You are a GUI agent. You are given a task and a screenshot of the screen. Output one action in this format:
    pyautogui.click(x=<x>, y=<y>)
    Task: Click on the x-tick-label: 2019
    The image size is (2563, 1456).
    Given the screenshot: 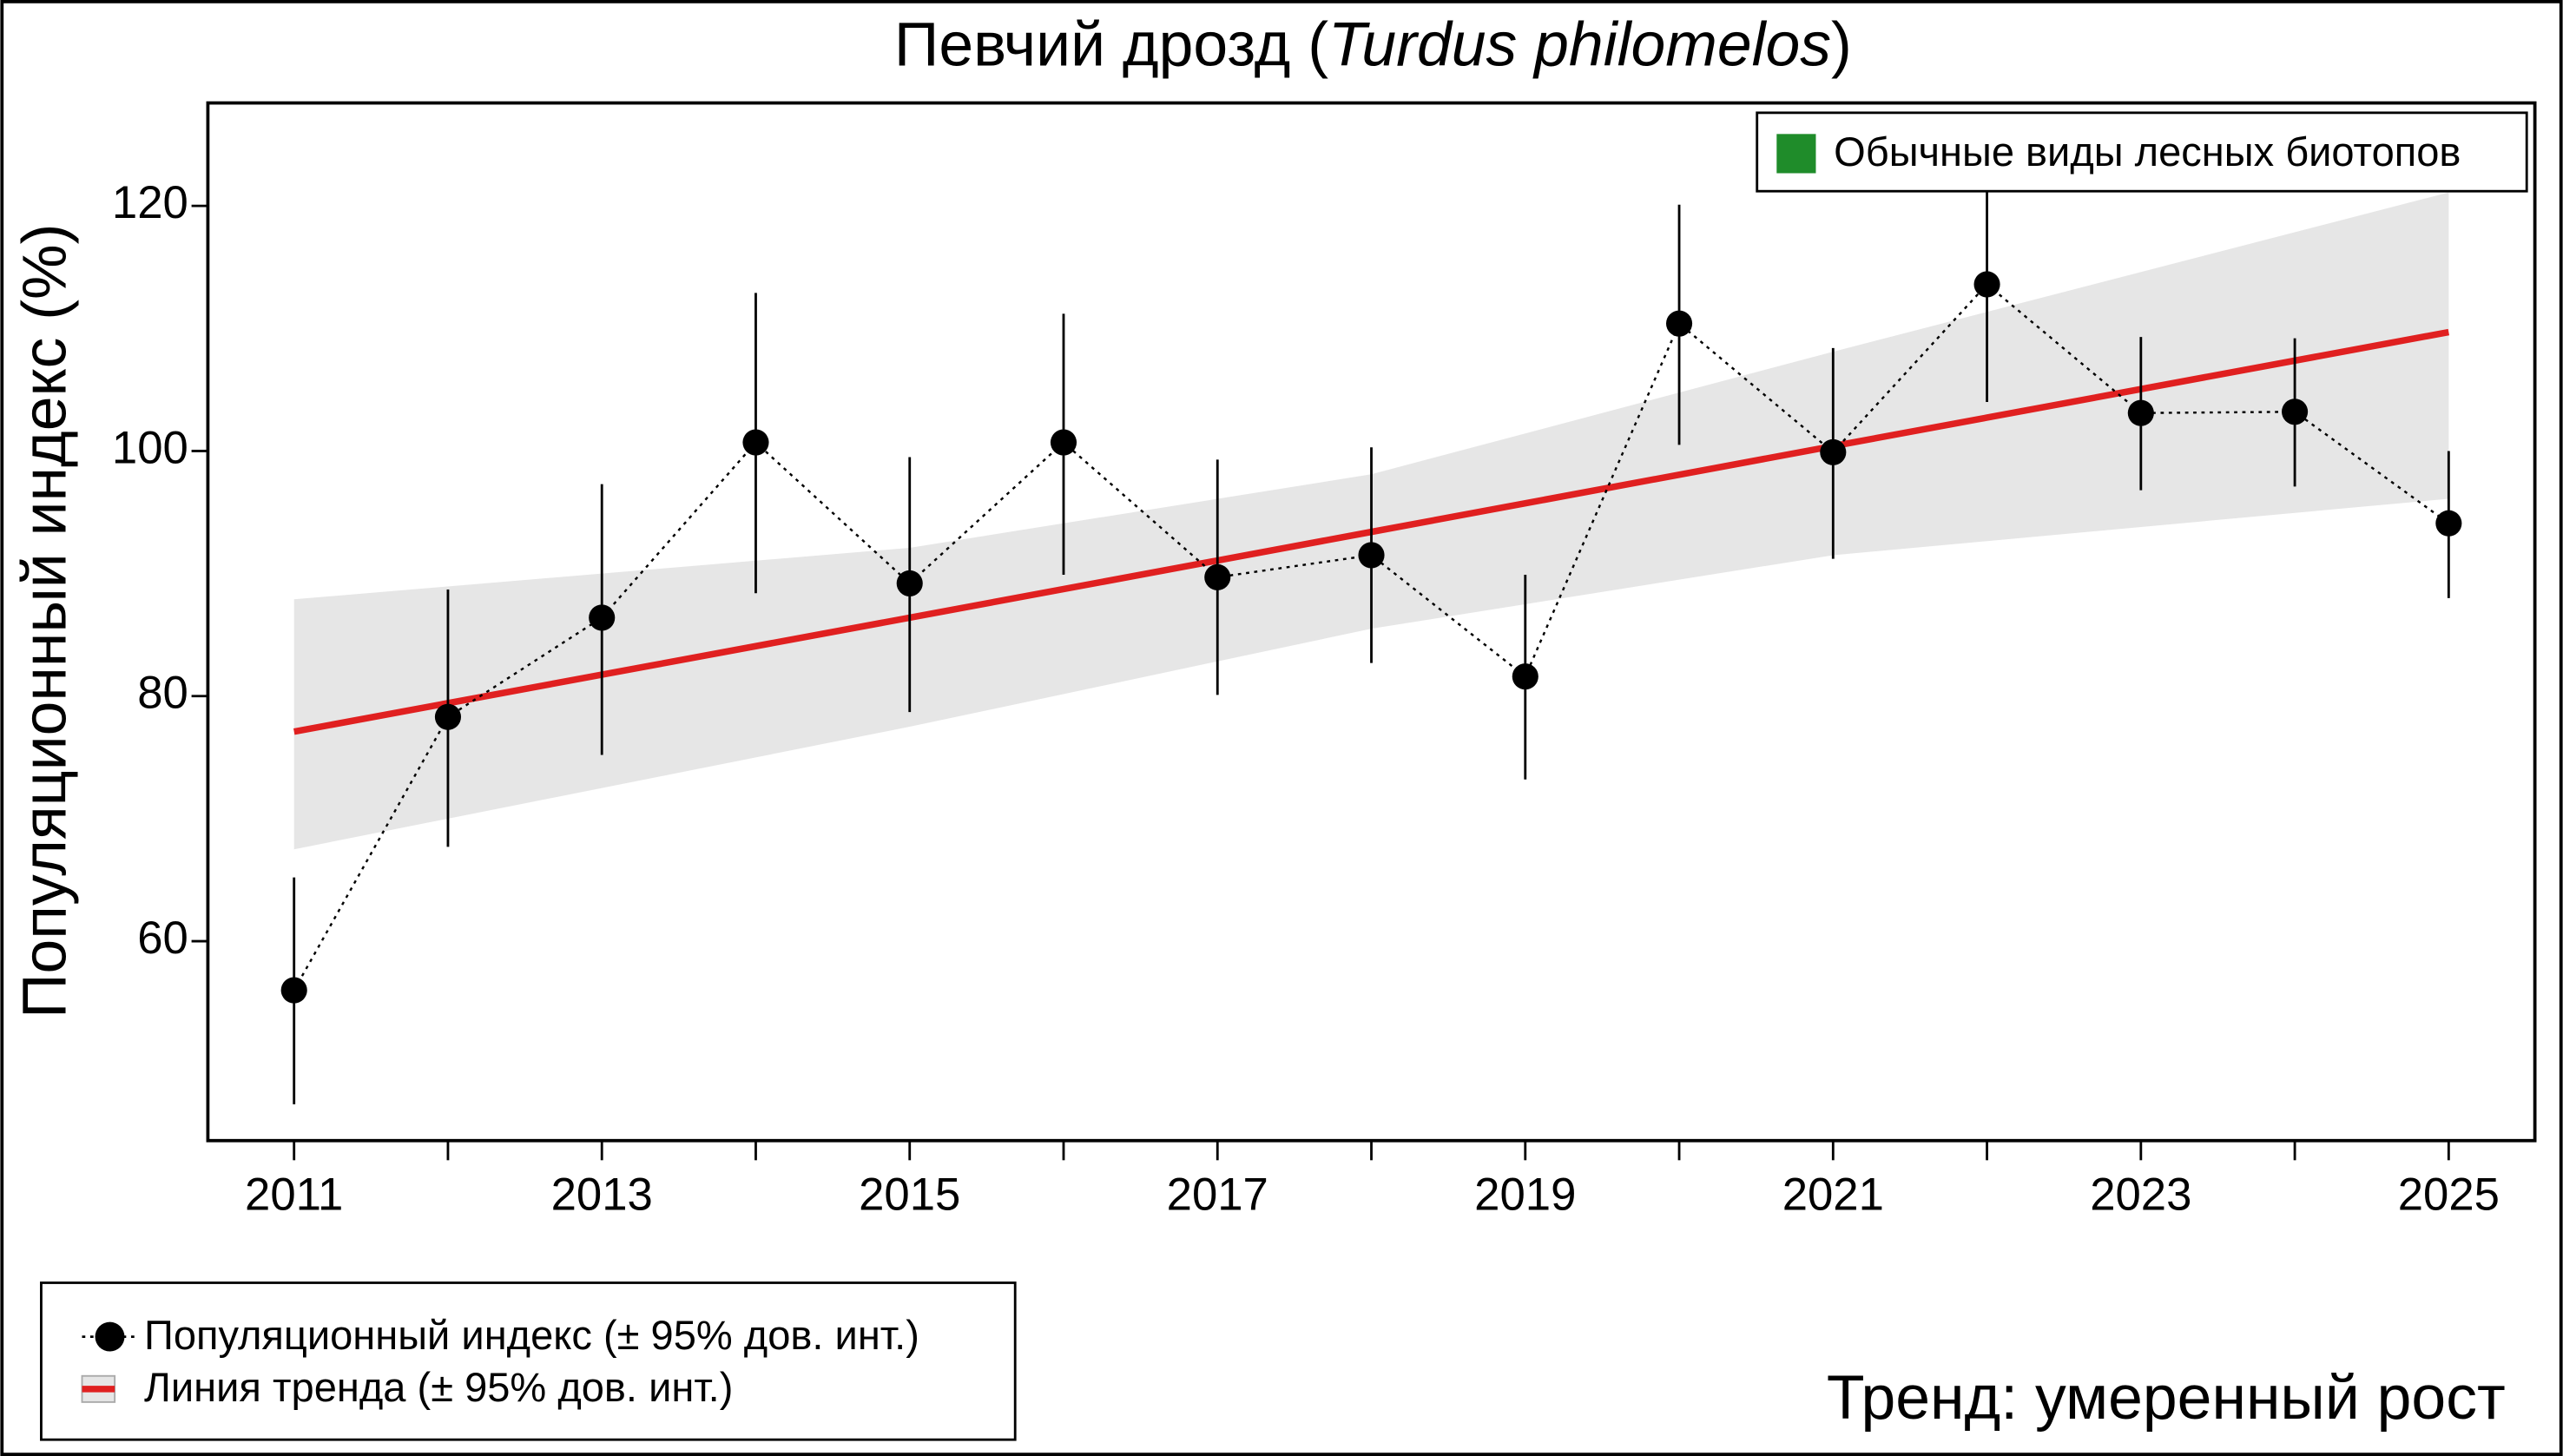 What is the action you would take?
    pyautogui.click(x=1525, y=1195)
    